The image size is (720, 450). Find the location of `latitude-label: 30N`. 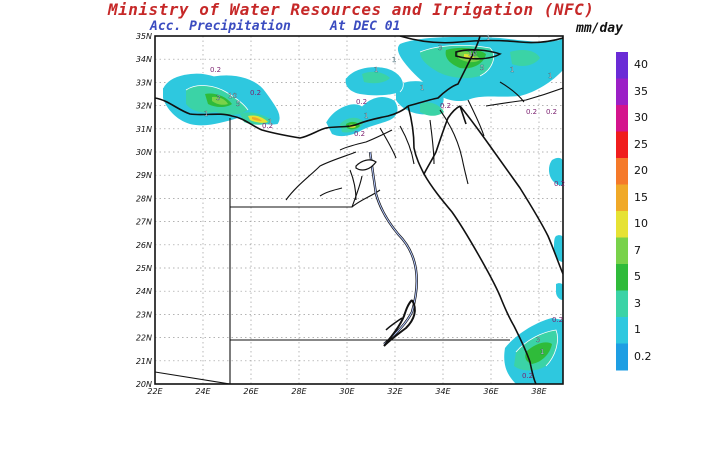

latitude-label: 30N is located at coordinates (144, 152).